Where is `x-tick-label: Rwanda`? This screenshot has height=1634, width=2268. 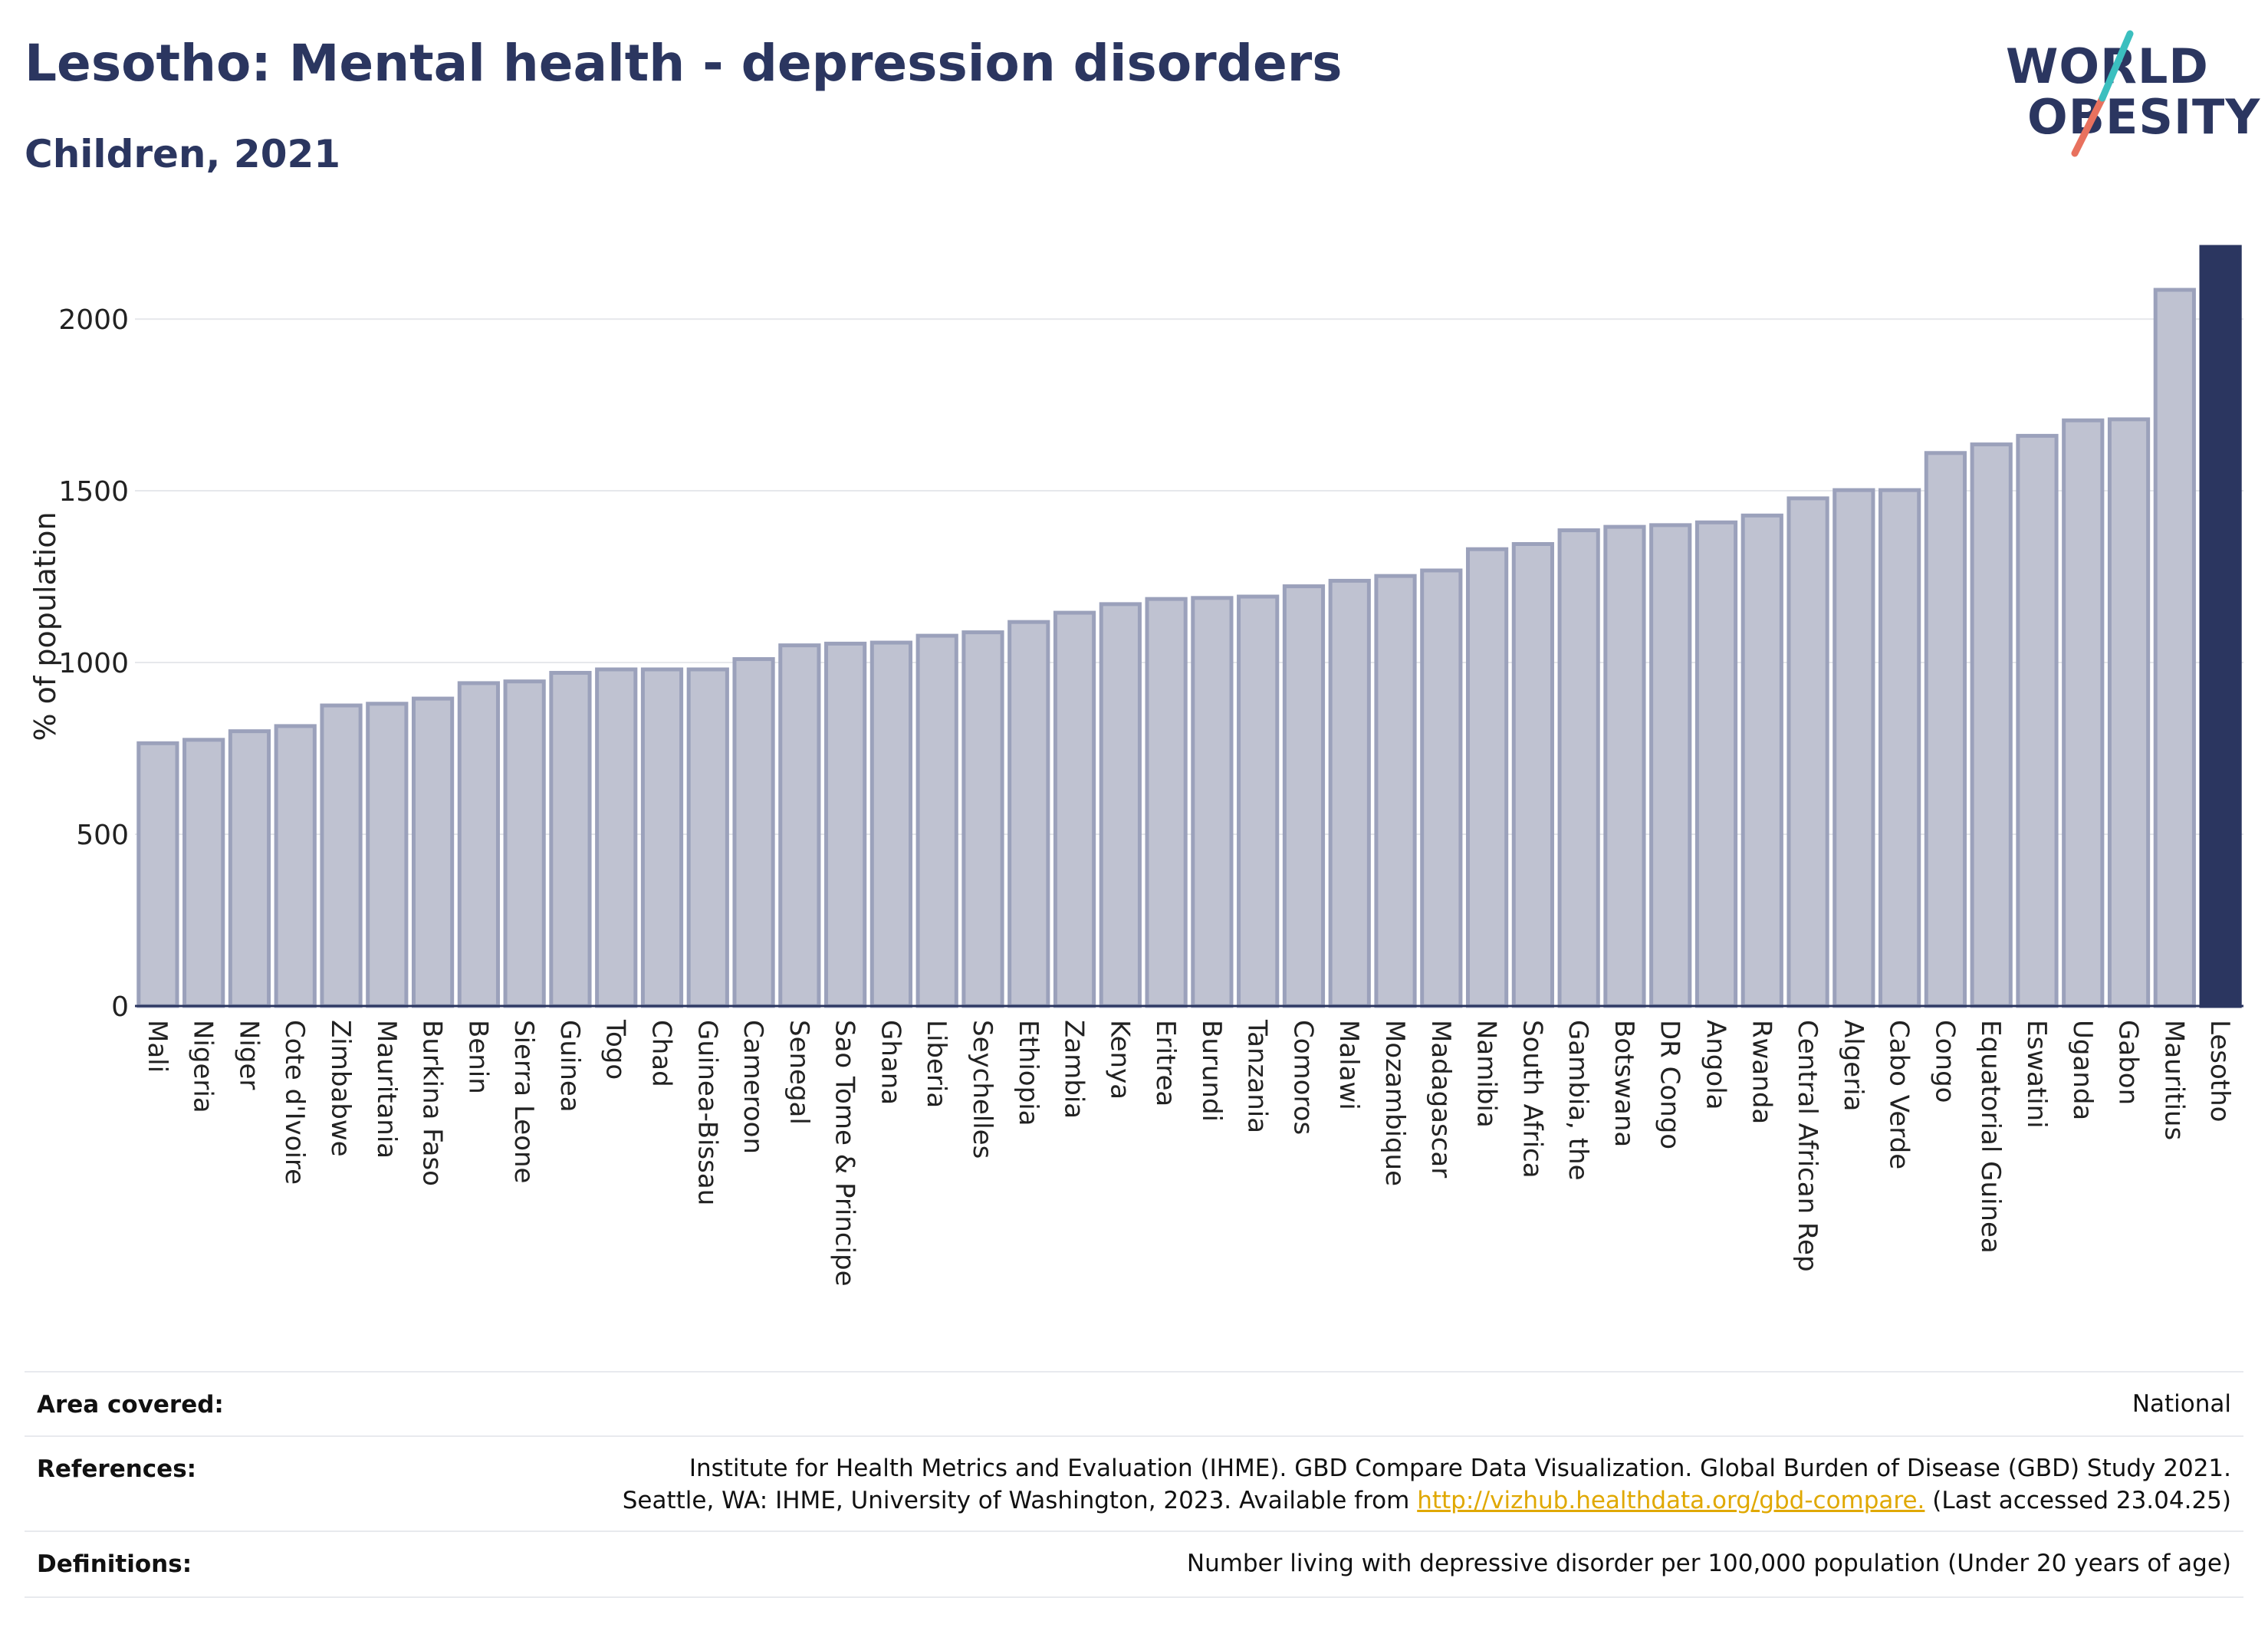 x-tick-label: Rwanda is located at coordinates (1761, 1072).